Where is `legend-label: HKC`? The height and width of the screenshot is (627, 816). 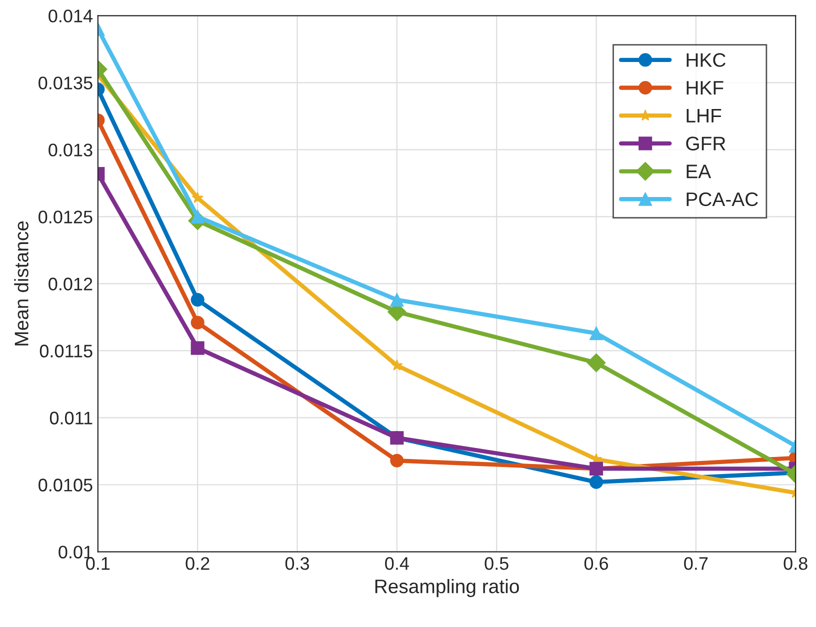 legend-label: HKC is located at coordinates (706, 60).